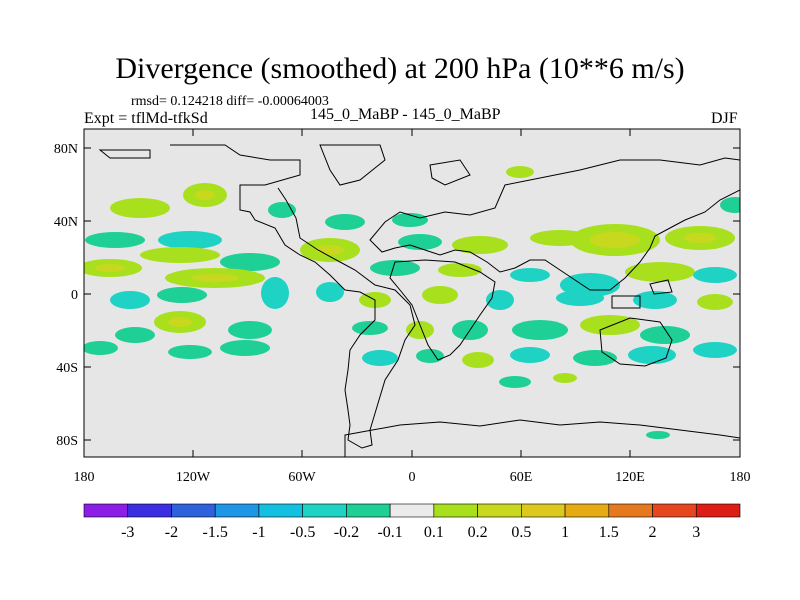  What do you see at coordinates (653, 532) in the screenshot?
I see `colorbar-label: 2` at bounding box center [653, 532].